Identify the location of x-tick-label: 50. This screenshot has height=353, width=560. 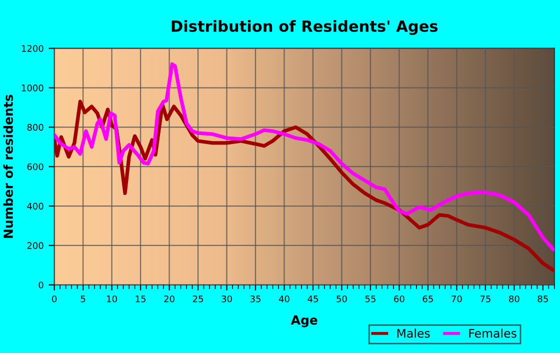
(341, 298).